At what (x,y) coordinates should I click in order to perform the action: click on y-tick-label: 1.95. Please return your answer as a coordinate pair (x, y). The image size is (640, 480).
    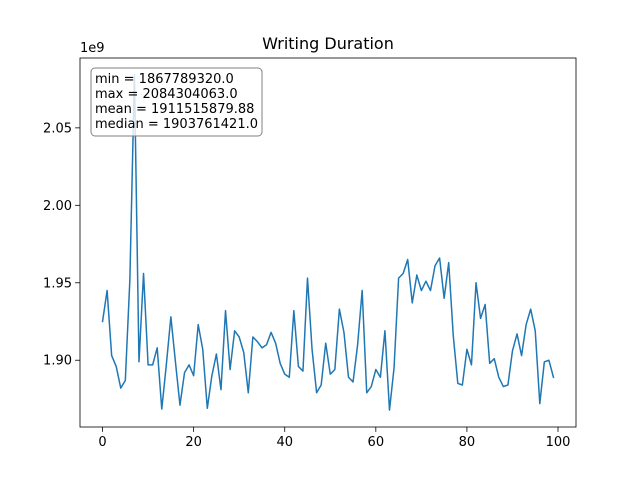
    Looking at the image, I should click on (57, 283).